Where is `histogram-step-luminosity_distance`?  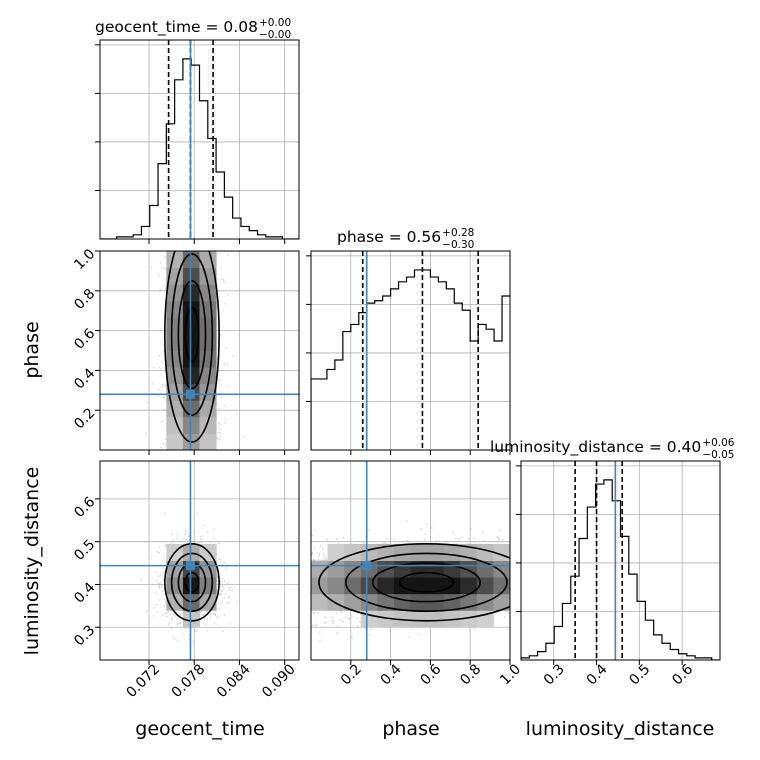
histogram-step-luminosity_distance is located at coordinates (620, 569).